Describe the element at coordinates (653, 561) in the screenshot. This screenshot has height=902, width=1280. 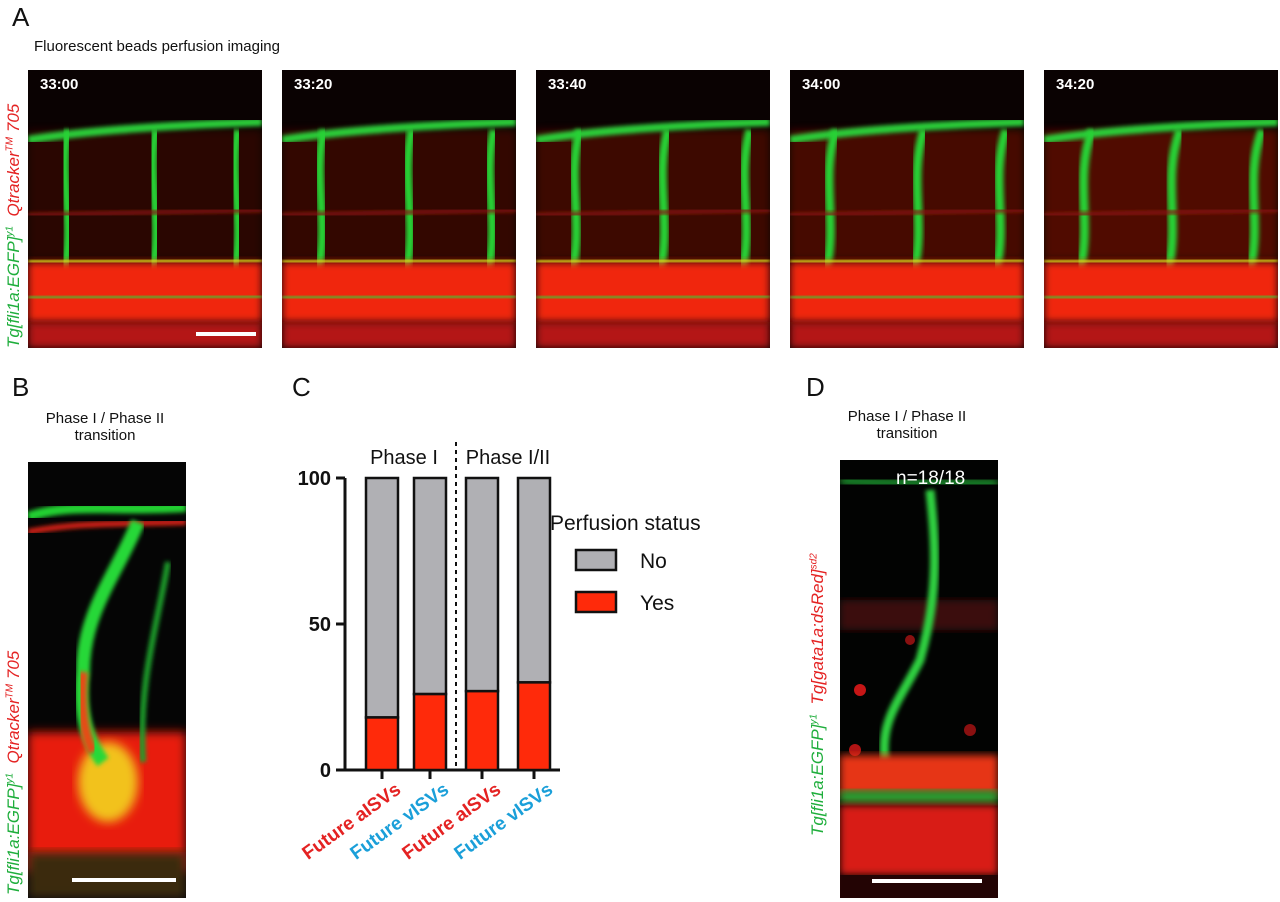
I see `legend-label: No` at that location.